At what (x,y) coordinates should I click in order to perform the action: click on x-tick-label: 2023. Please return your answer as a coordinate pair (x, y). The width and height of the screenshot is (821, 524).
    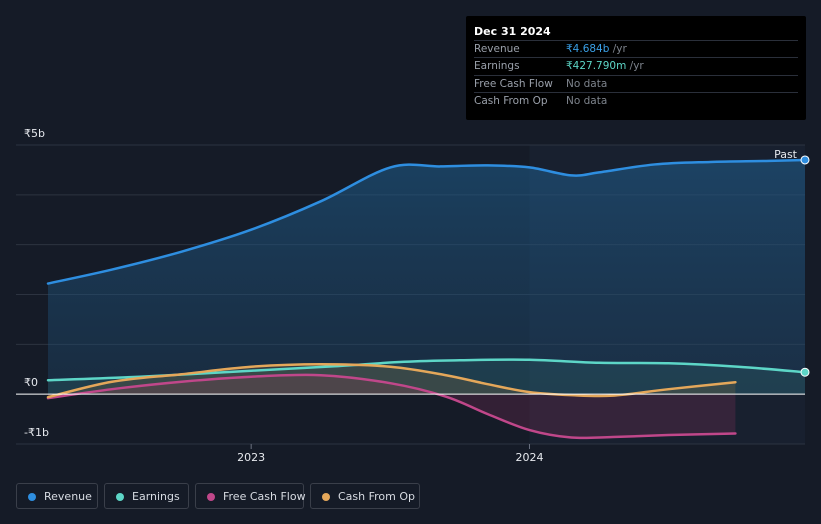
    Looking at the image, I should click on (251, 457).